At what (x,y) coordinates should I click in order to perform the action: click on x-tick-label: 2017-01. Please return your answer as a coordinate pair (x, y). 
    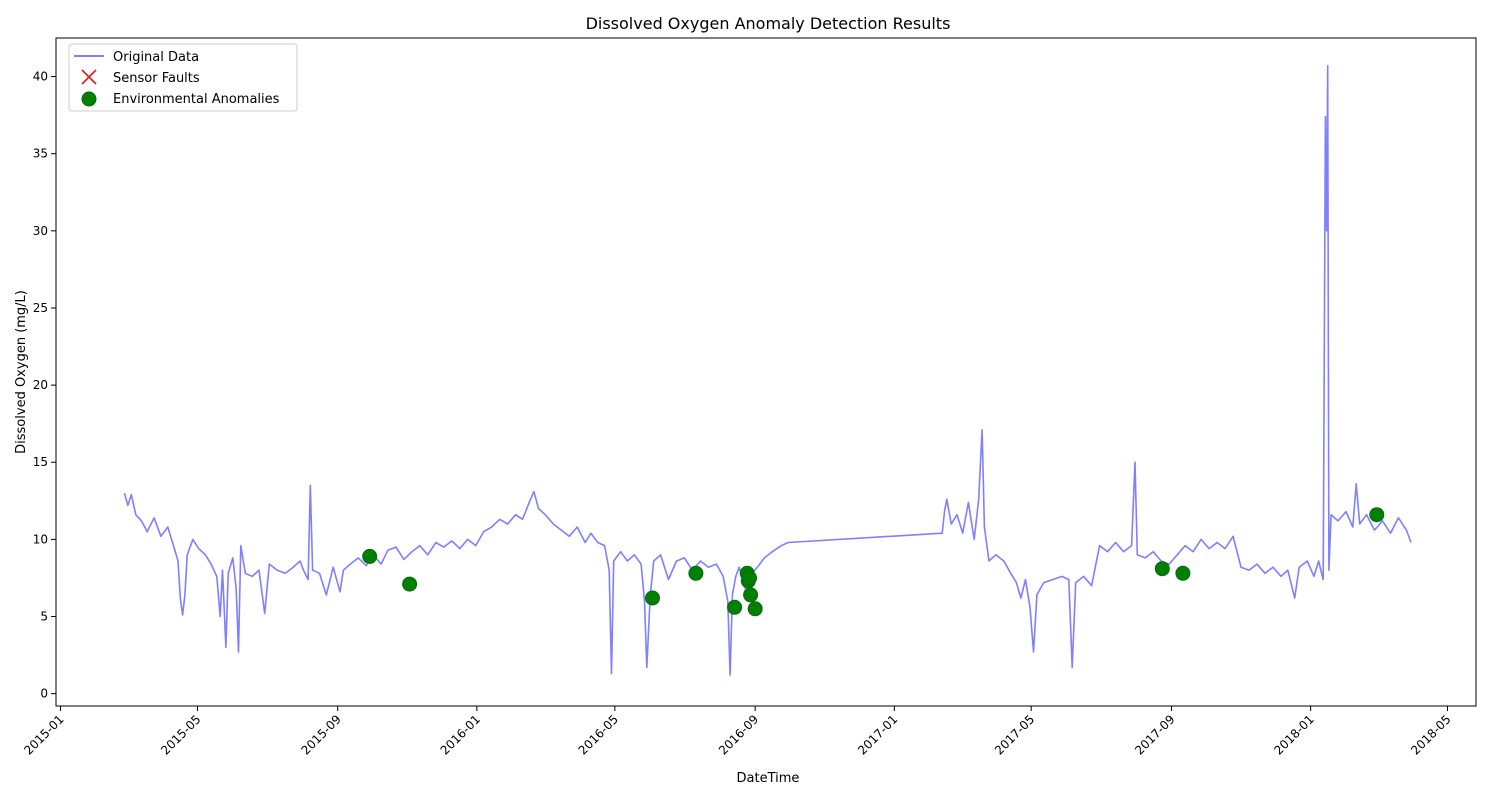
    Looking at the image, I should click on (877, 734).